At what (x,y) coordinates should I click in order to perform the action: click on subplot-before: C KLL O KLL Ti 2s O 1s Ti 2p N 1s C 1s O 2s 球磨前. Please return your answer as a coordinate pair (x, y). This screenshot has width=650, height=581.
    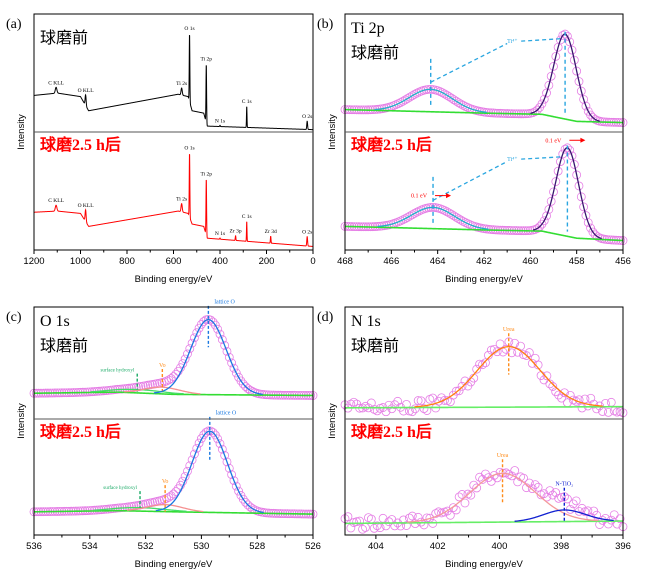
    Looking at the image, I should click on (173, 78).